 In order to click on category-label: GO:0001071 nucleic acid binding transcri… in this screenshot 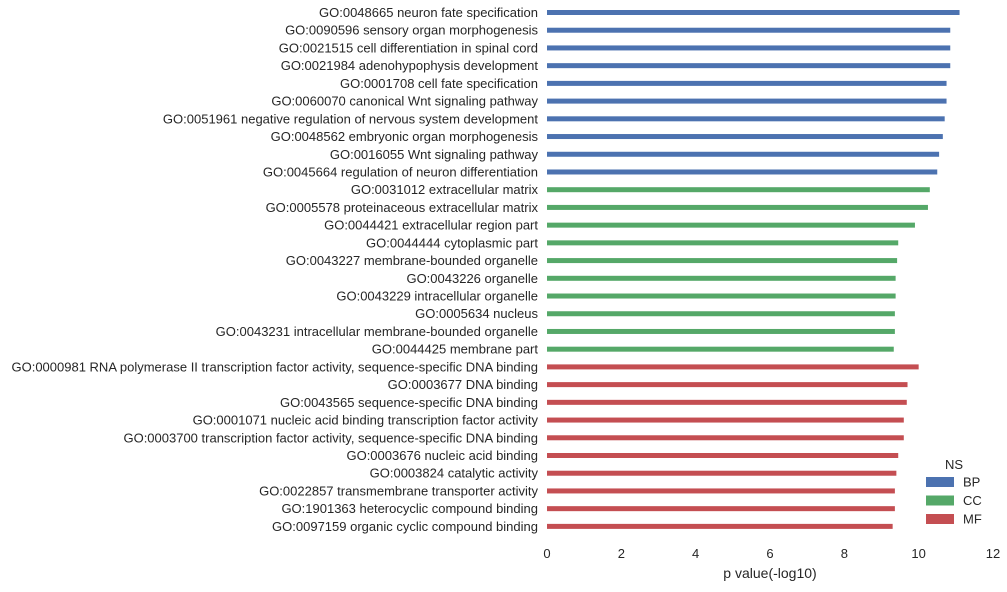, I will do `click(366, 420)`.